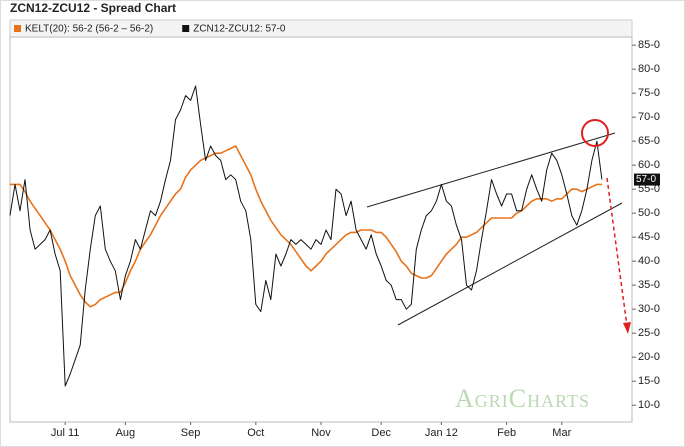  What do you see at coordinates (617, 252) in the screenshot?
I see `down-arrow` at bounding box center [617, 252].